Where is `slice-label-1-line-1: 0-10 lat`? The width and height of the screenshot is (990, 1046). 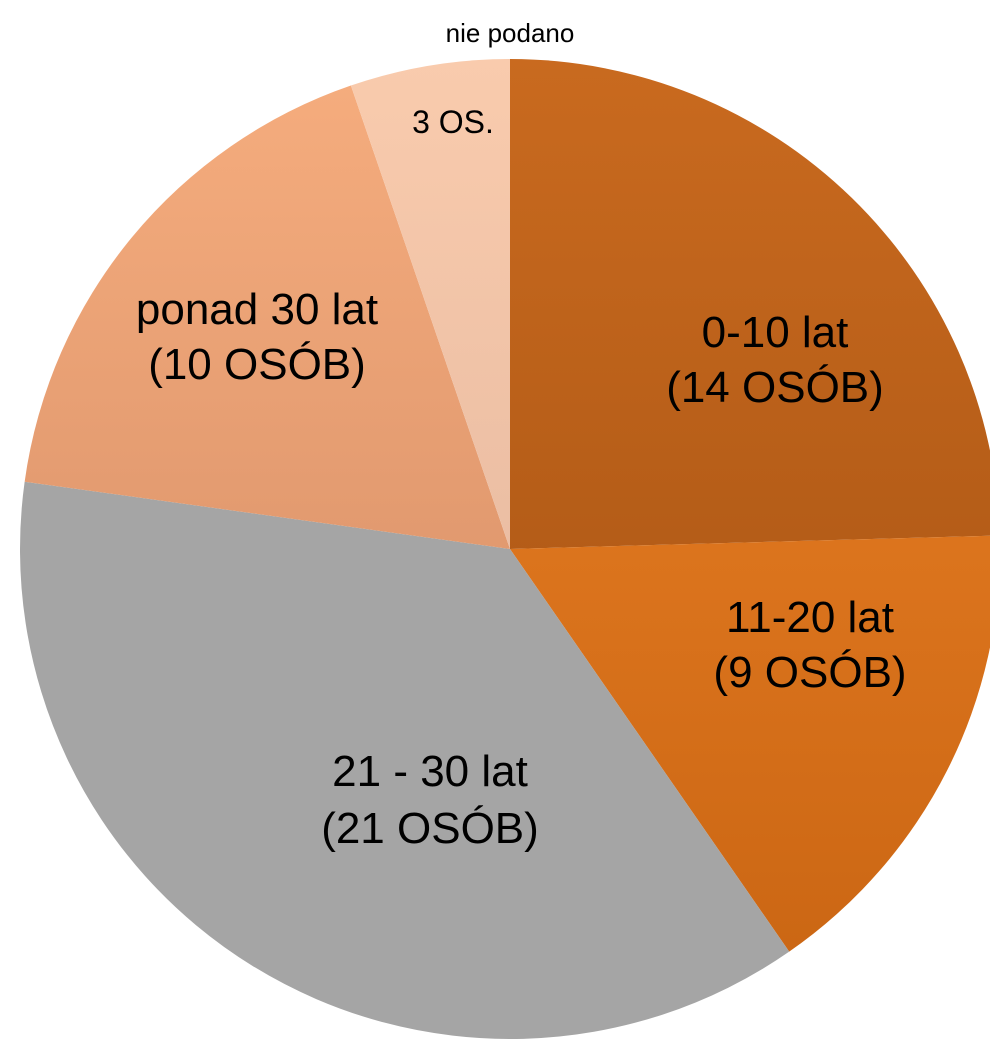
slice-label-1-line-1: 0-10 lat is located at coordinates (775, 332).